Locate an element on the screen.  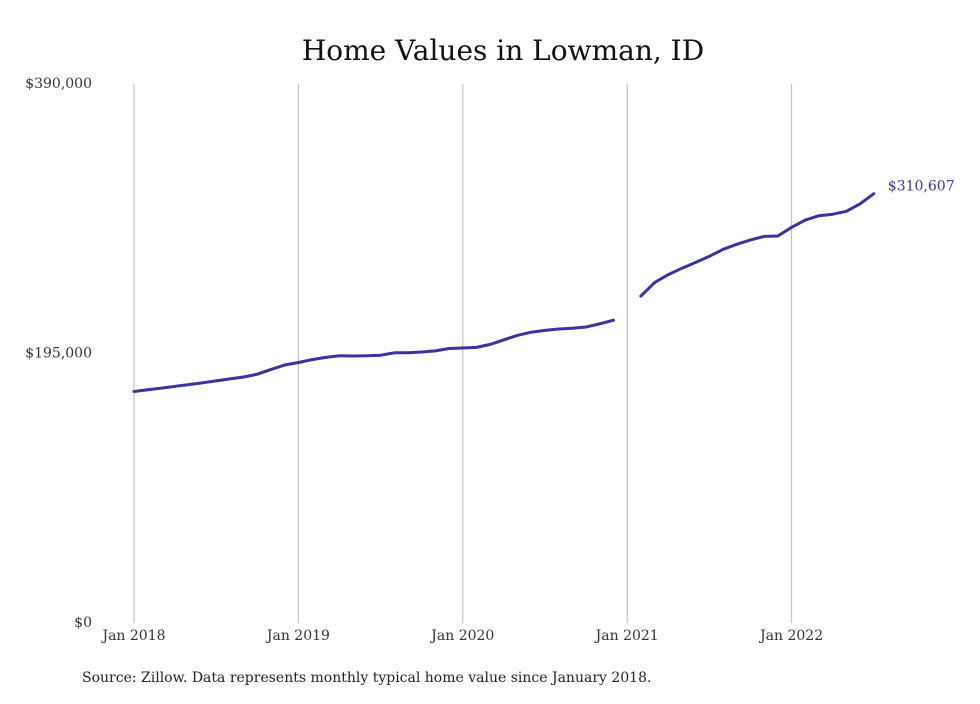
x-tick-label: Jan 2020 is located at coordinates (461, 636).